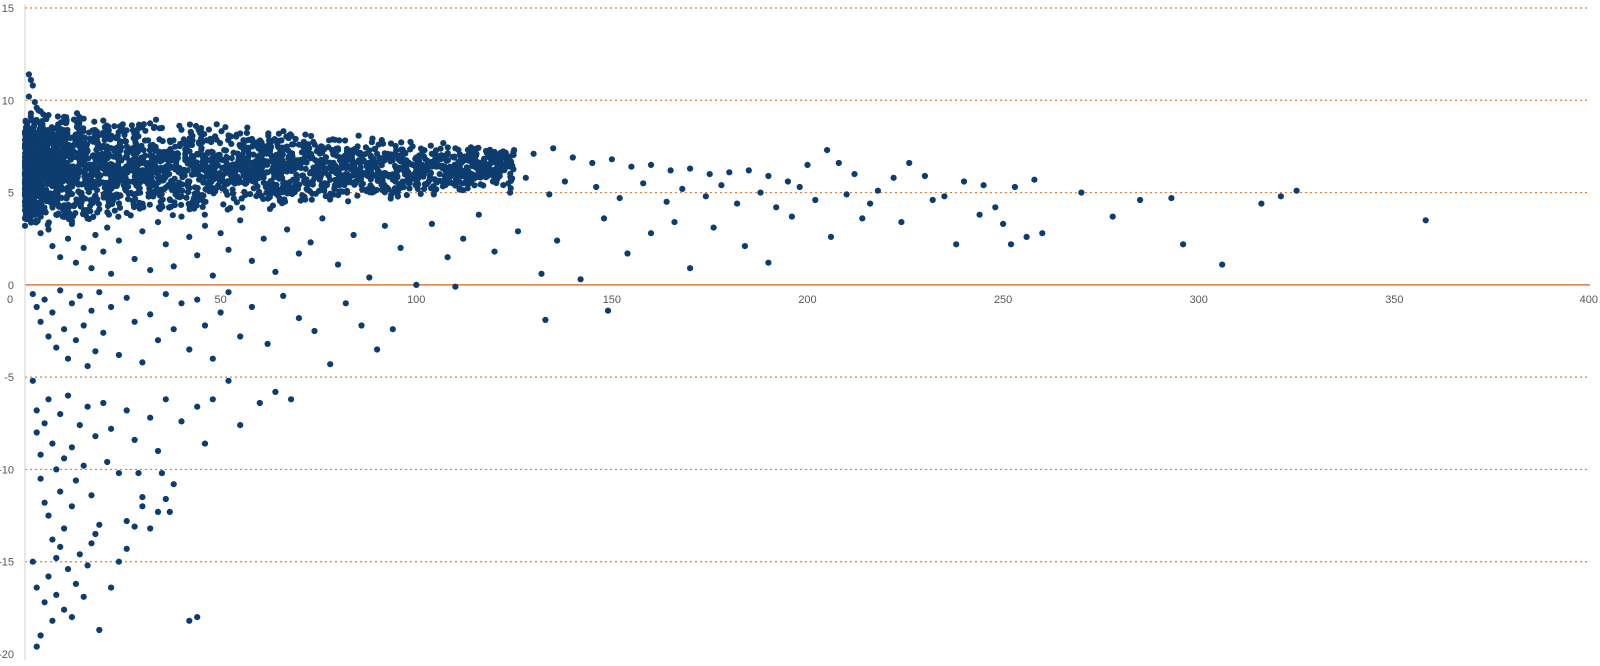 The width and height of the screenshot is (1600, 666). Describe the element at coordinates (7, 470) in the screenshot. I see `y-tick-label: -10` at that location.